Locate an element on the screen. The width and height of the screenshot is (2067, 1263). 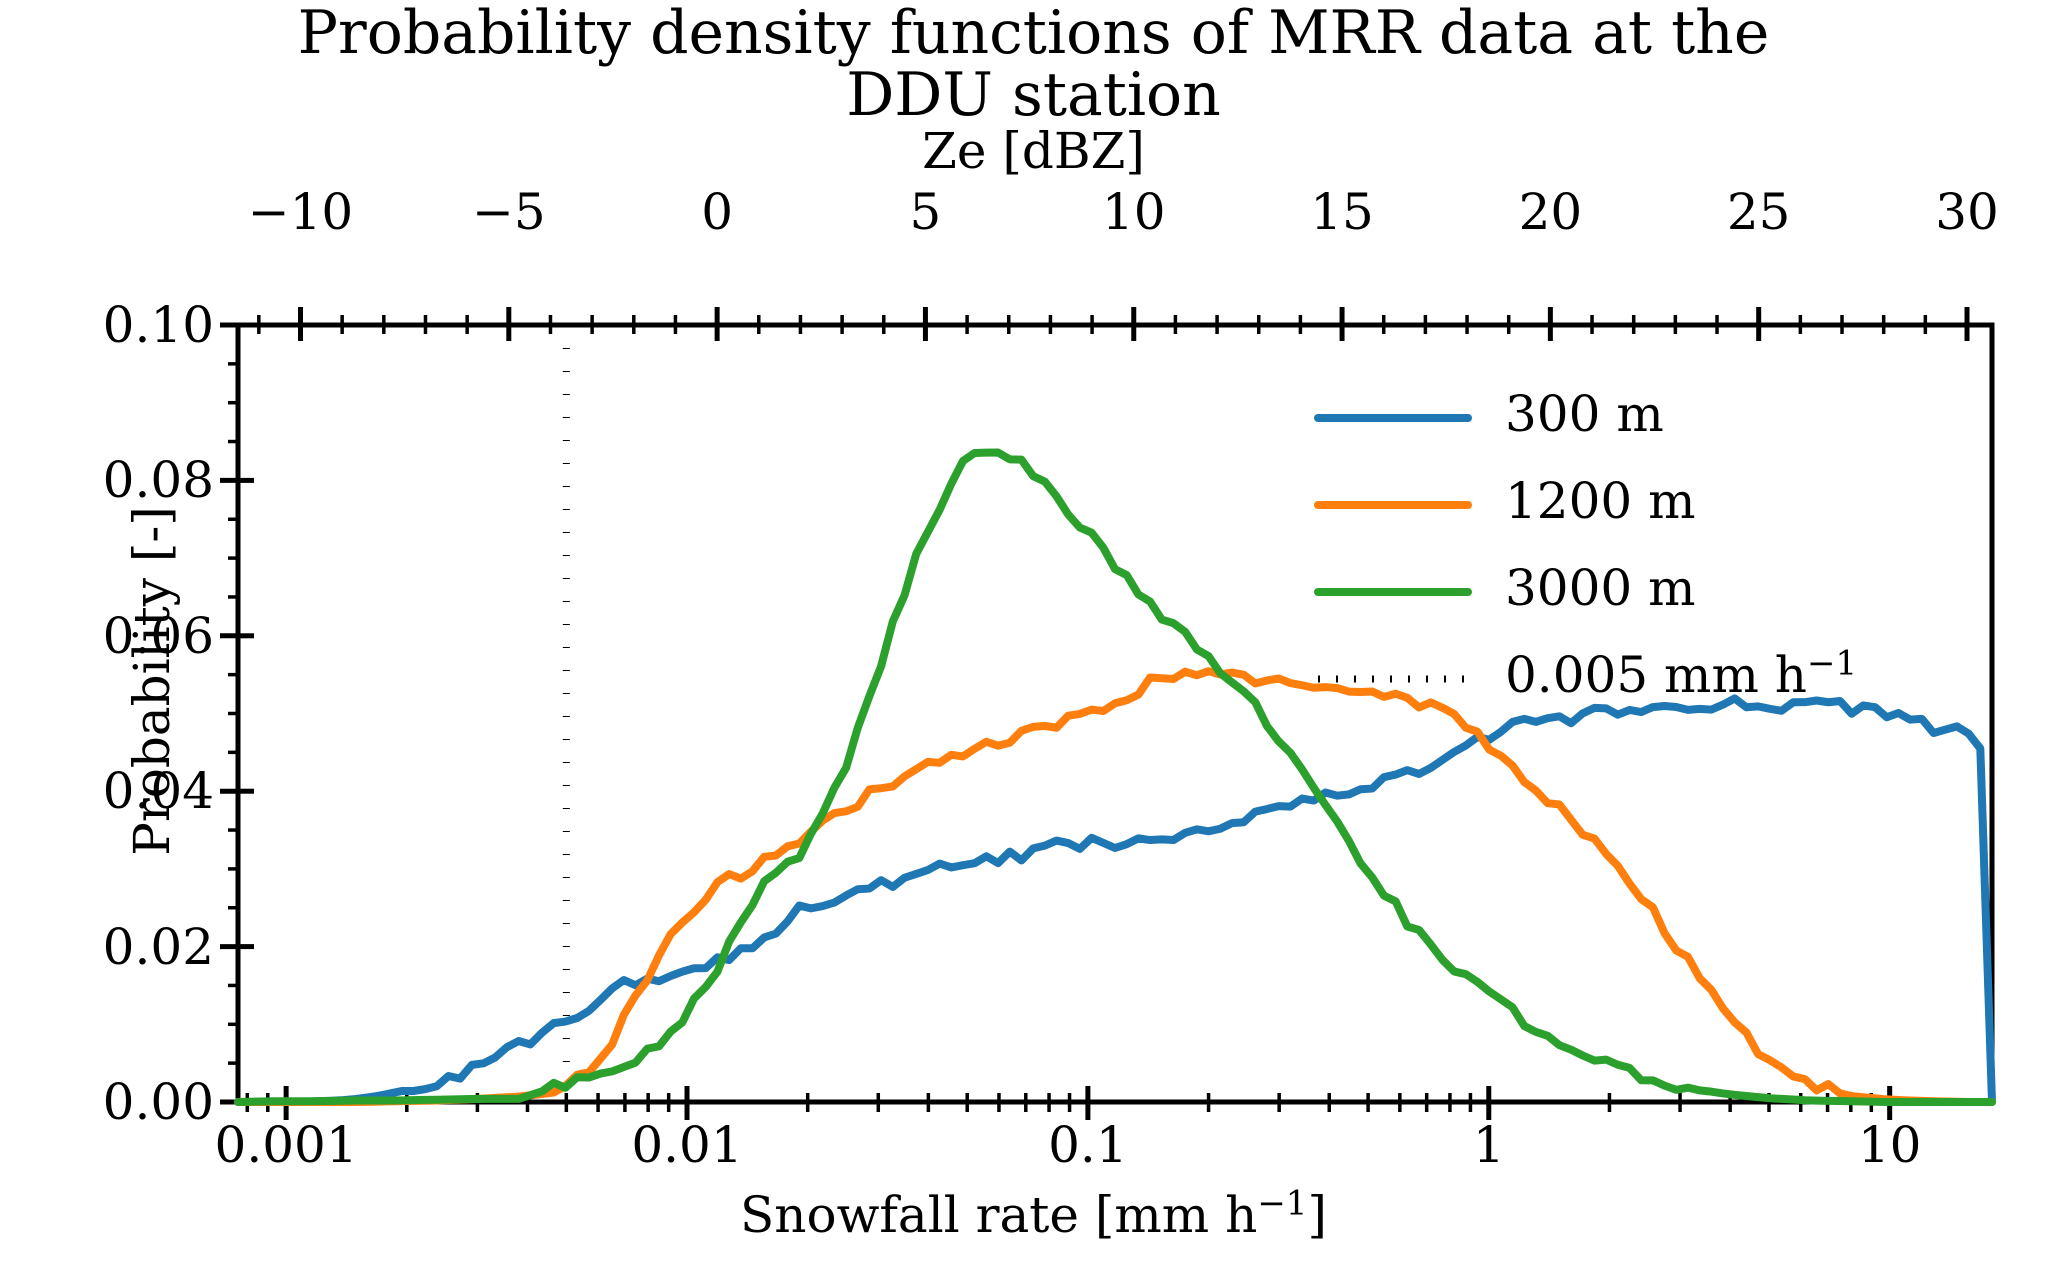
ze-tick-label-0: 0 is located at coordinates (717, 212).